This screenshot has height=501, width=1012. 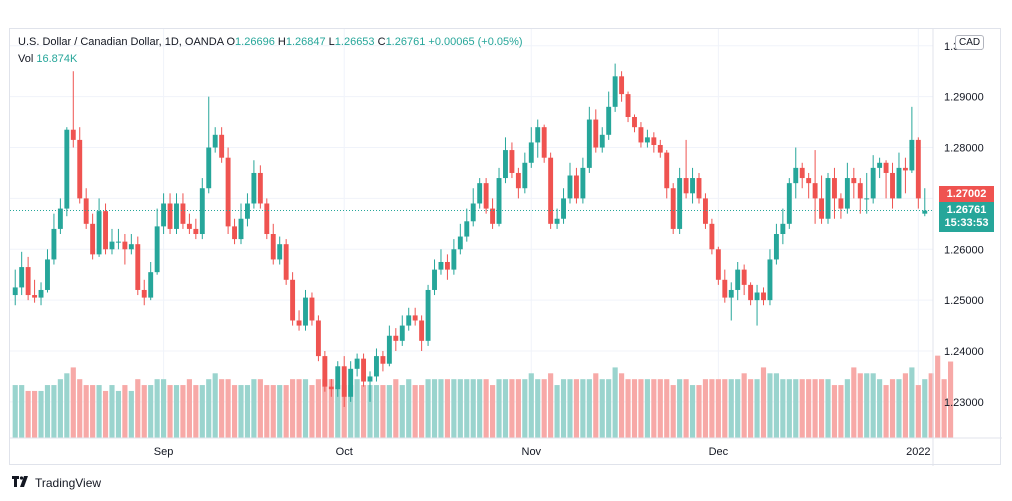 I want to click on y-tick-label: 1.24000, so click(x=964, y=352).